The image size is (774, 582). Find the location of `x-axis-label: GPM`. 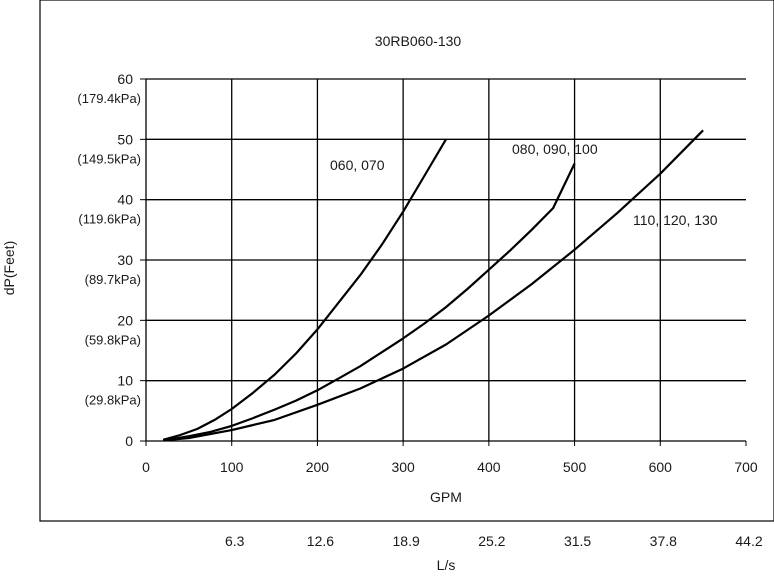

x-axis-label: GPM is located at coordinates (446, 497).